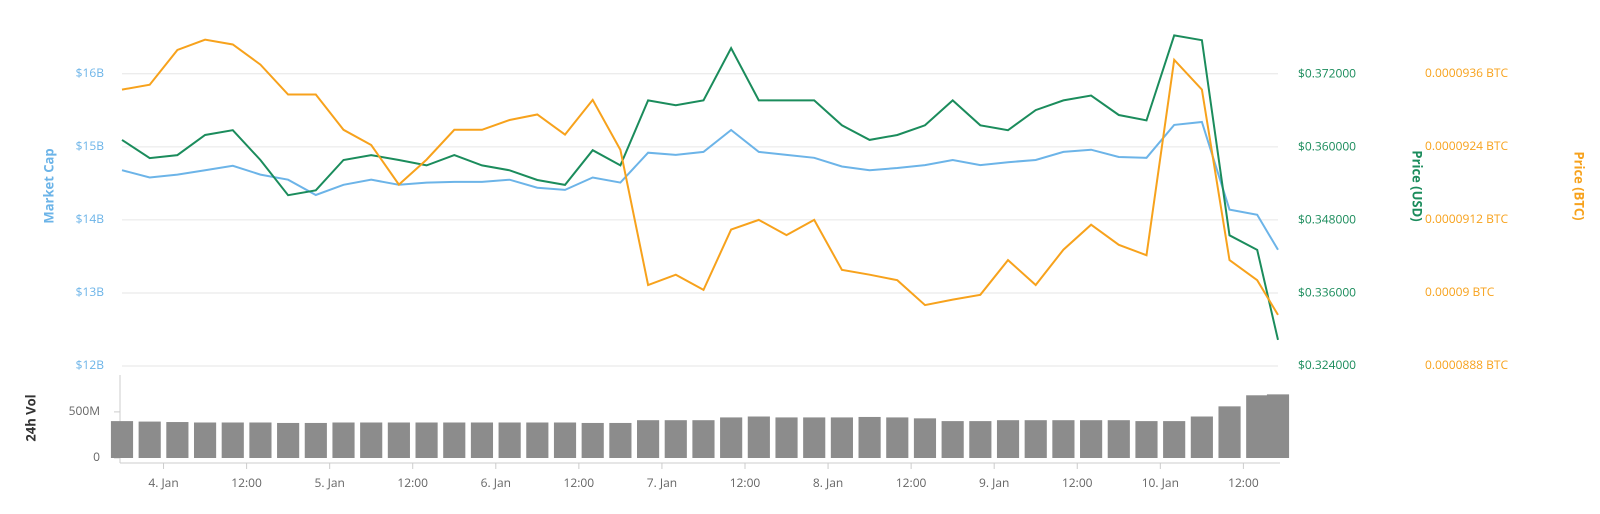 The height and width of the screenshot is (514, 1600). Describe the element at coordinates (662, 482) in the screenshot. I see `x-tick-label: 7. Jan` at that location.